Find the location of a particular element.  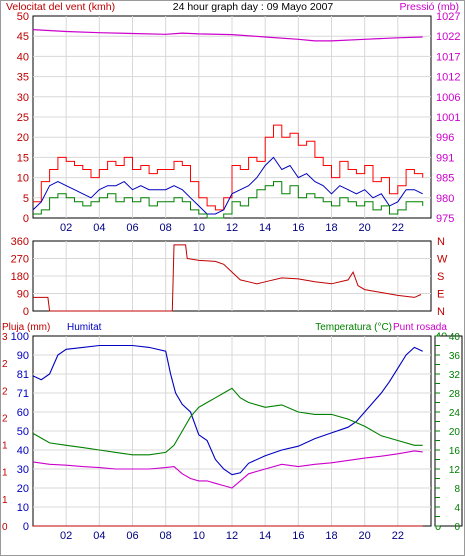

left-tick-label: 5 is located at coordinates (26, 199).